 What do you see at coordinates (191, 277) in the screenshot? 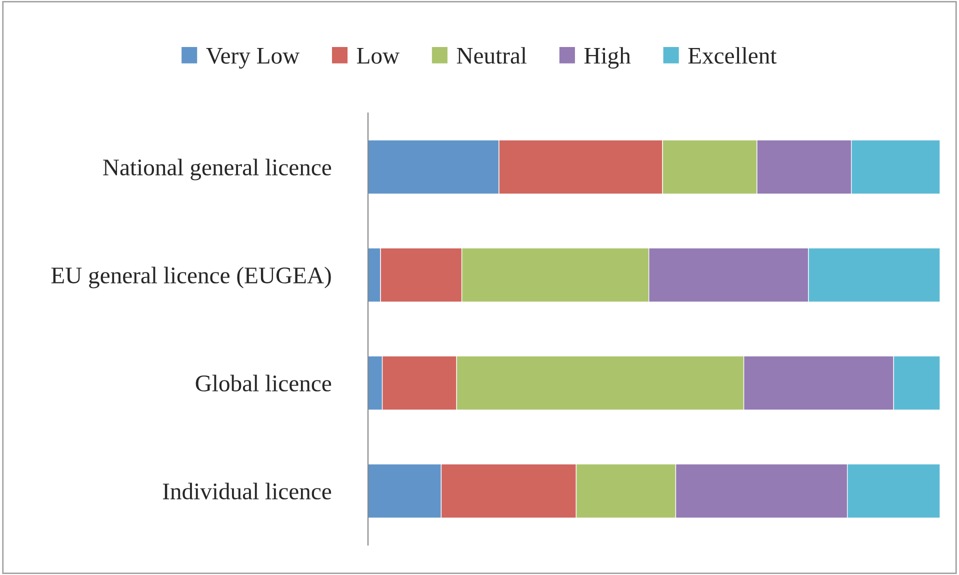
I see `y-tick-label: EU general licence (EUGEA)` at bounding box center [191, 277].